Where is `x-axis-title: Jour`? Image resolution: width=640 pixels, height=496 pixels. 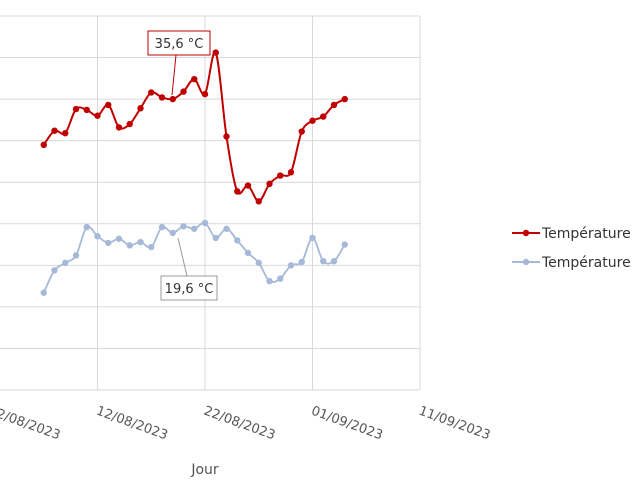
x-axis-title: Jour is located at coordinates (204, 470).